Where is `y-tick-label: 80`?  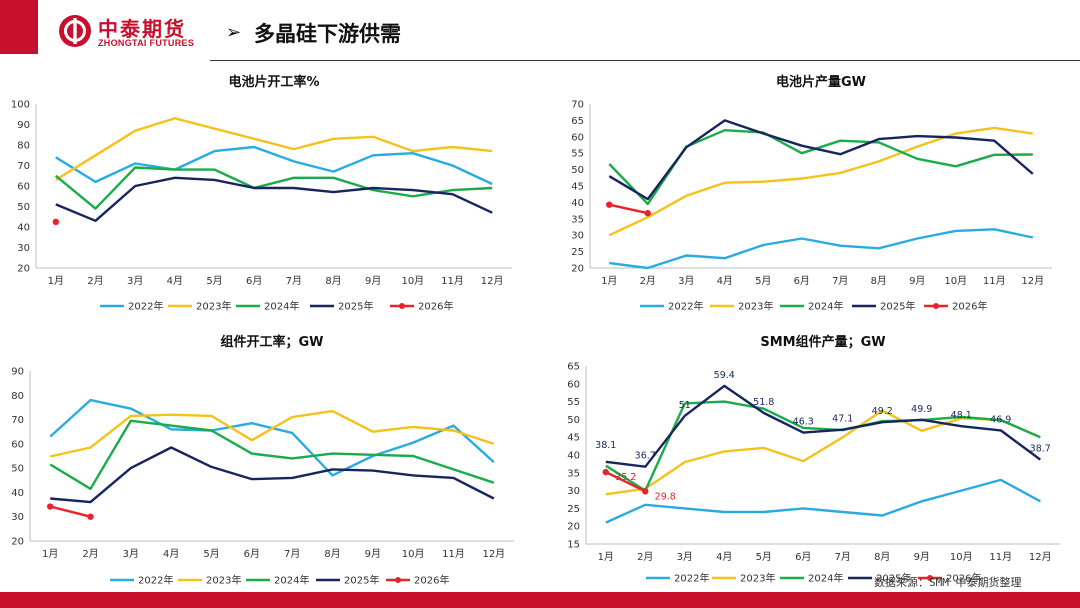
y-tick-label: 80 is located at coordinates (17, 396).